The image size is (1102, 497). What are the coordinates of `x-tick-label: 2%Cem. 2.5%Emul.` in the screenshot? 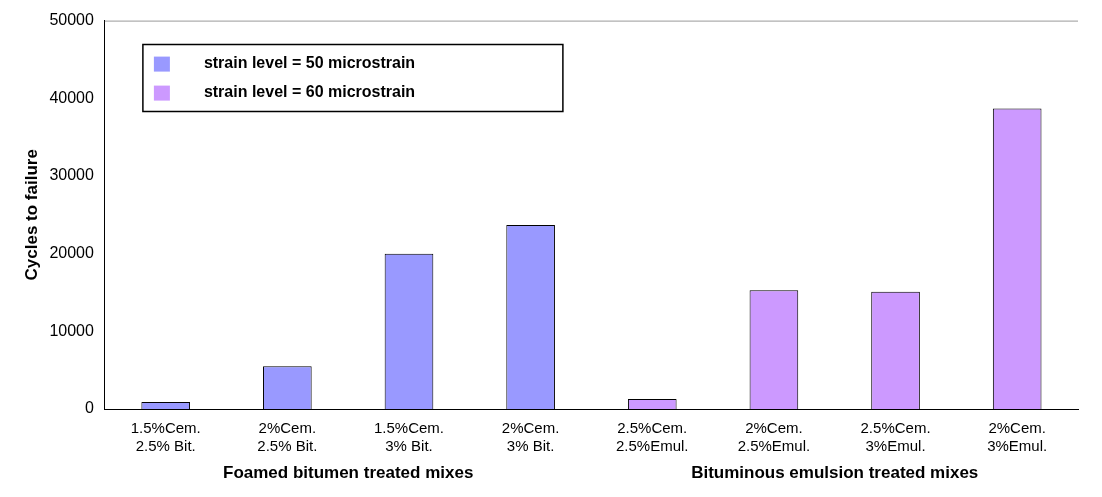 It's located at (774, 437).